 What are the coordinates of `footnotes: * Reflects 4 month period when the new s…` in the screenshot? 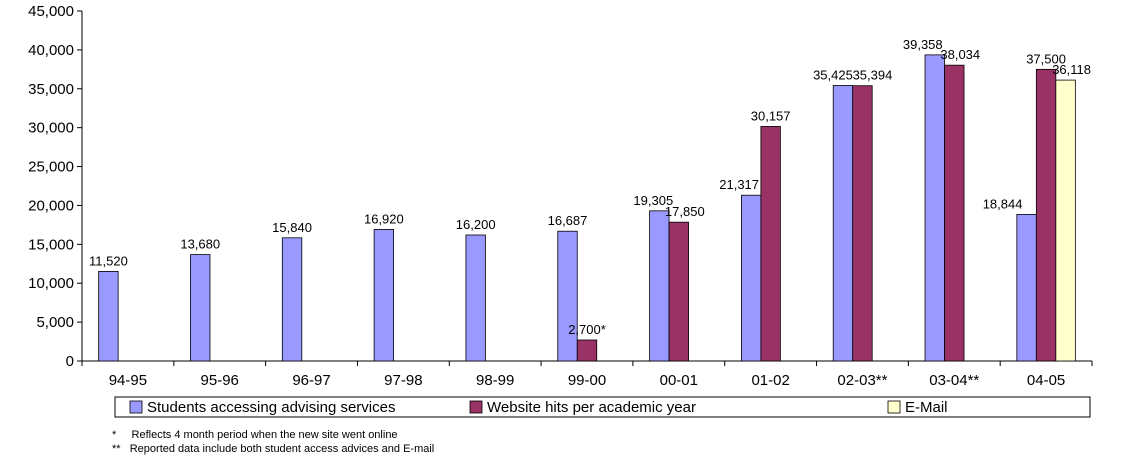 It's located at (273, 442).